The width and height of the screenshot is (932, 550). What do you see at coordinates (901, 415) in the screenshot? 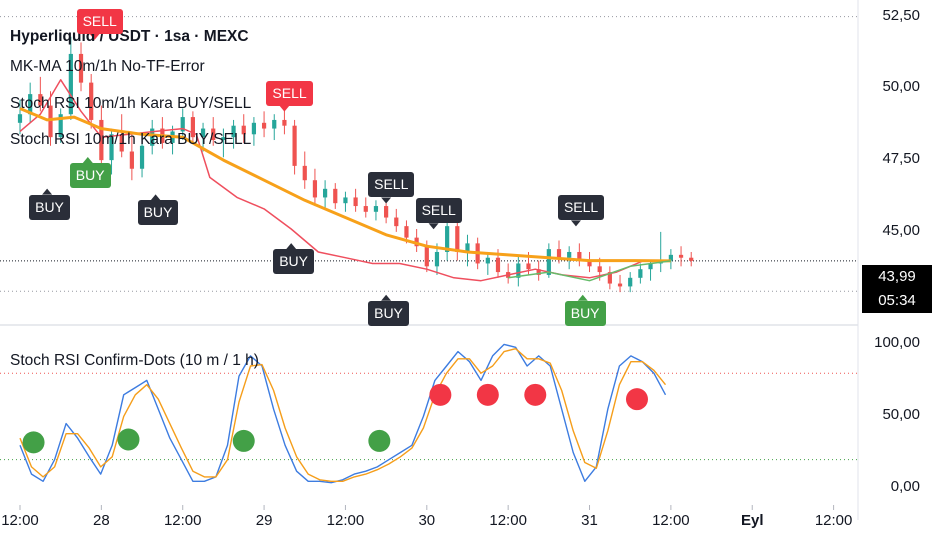
I see `y-tick-stoch: 50,00` at bounding box center [901, 415].